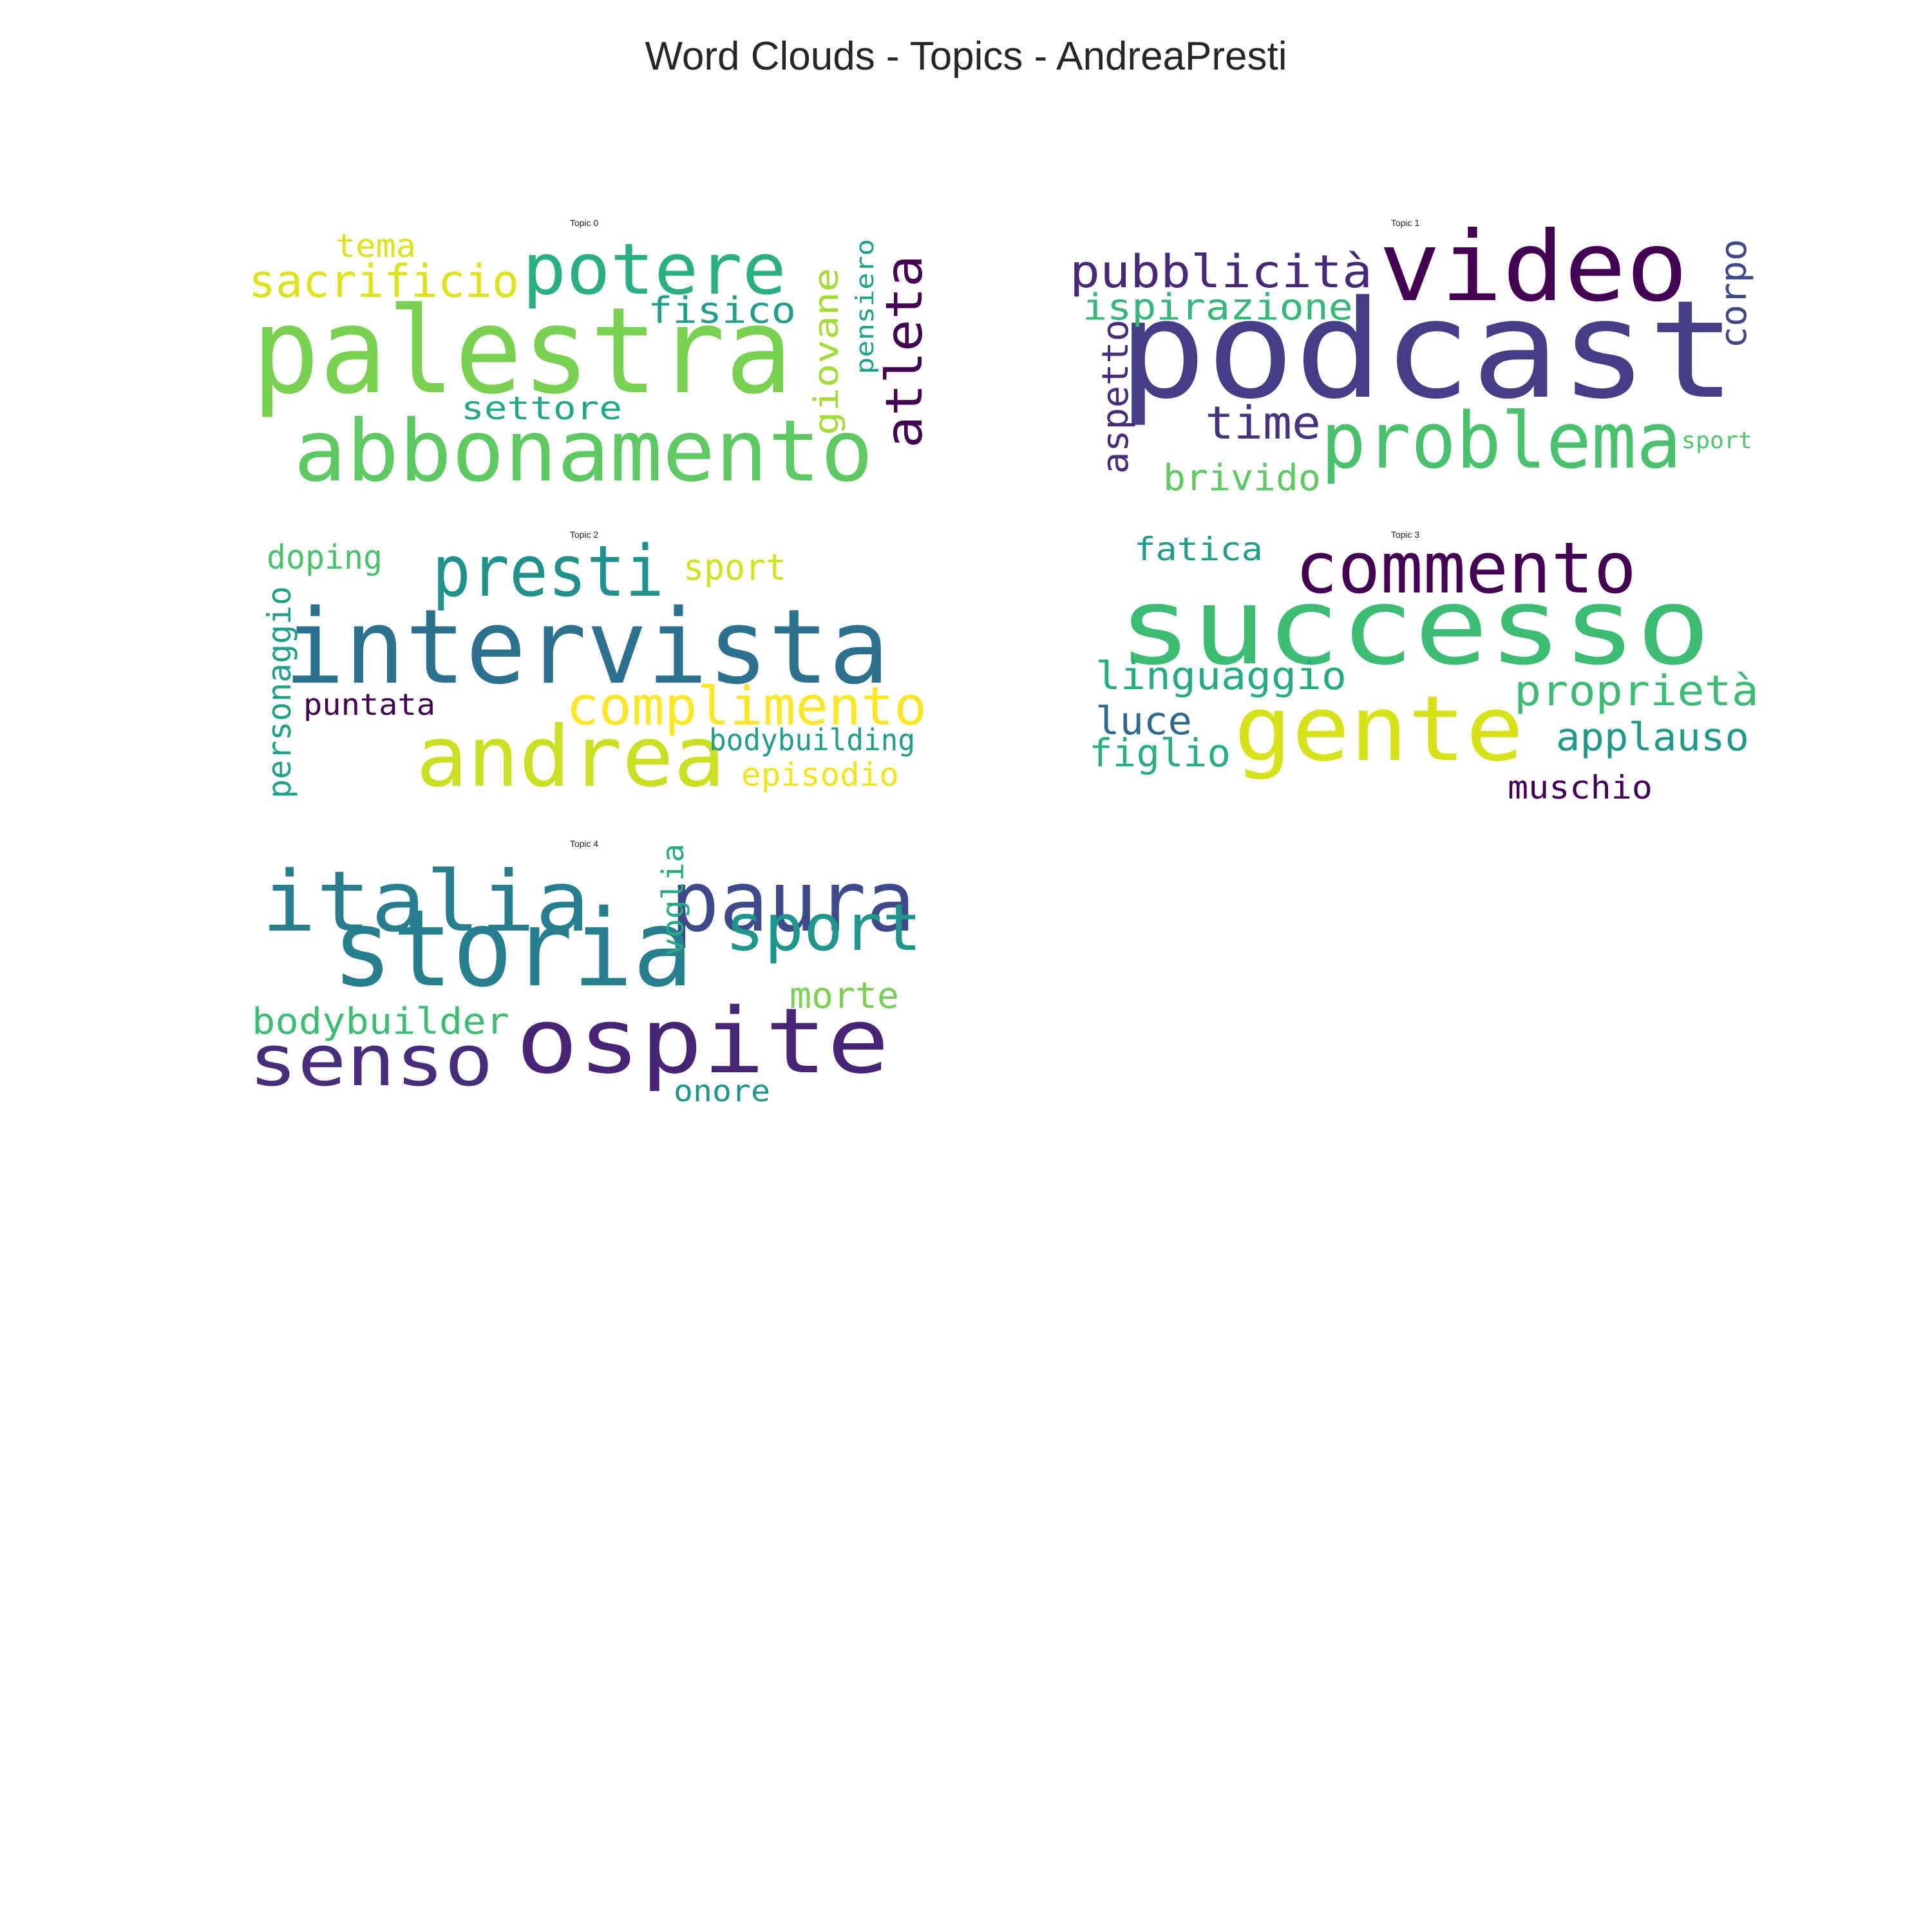 This screenshot has height=1932, width=1932. Describe the element at coordinates (1263, 423) in the screenshot. I see `word-time: time` at that location.